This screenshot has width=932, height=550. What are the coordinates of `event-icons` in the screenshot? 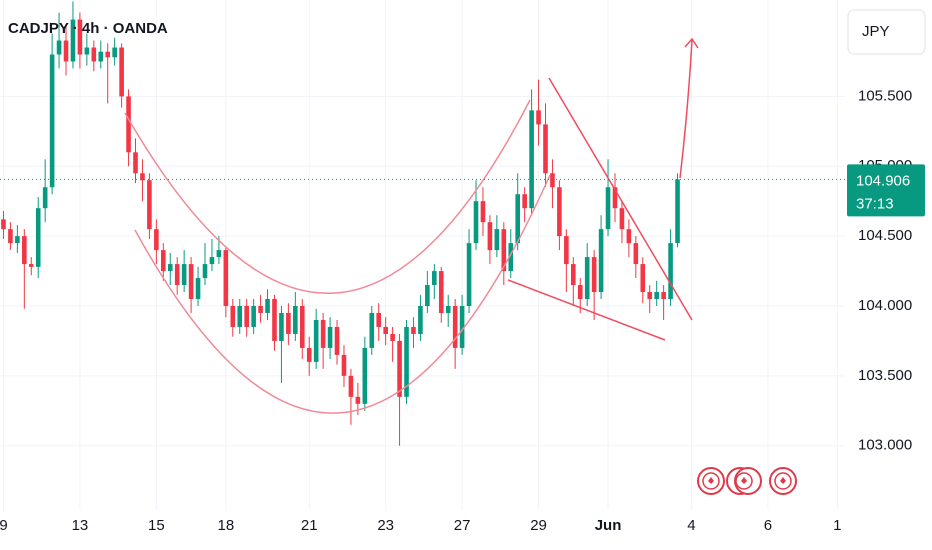 It's located at (747, 481).